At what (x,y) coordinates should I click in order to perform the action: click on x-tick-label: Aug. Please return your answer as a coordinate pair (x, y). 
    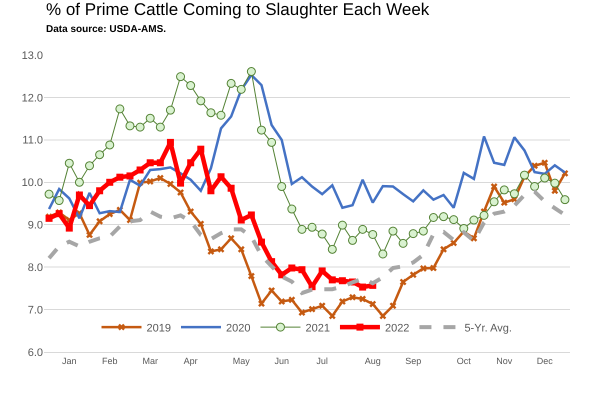
    Looking at the image, I should click on (372, 361).